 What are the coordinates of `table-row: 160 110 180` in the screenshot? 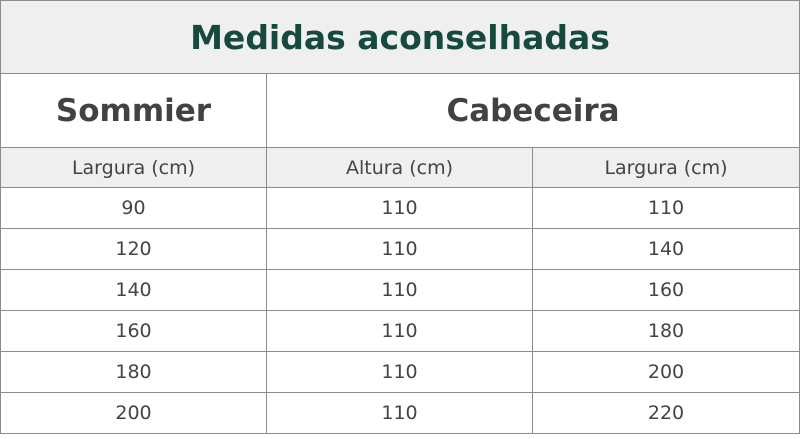 It's located at (400, 331).